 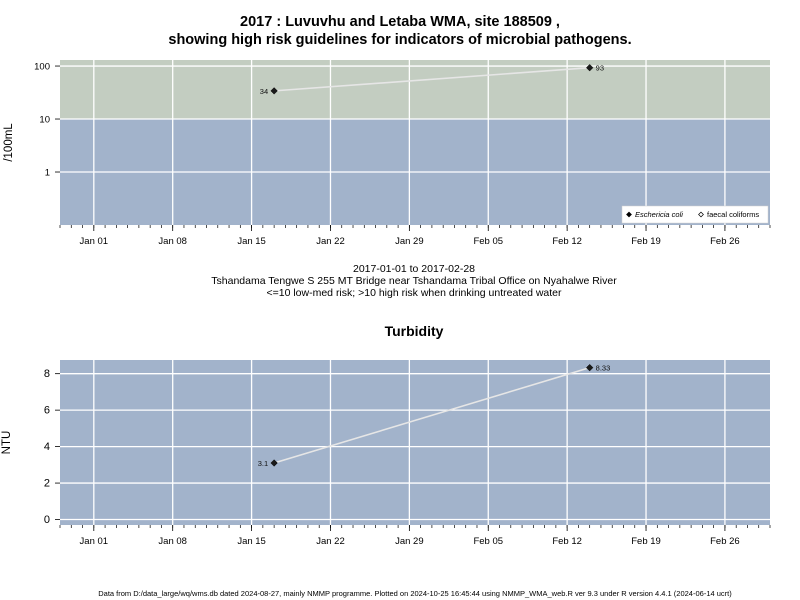 I want to click on legend-marker-open, so click(x=701, y=214).